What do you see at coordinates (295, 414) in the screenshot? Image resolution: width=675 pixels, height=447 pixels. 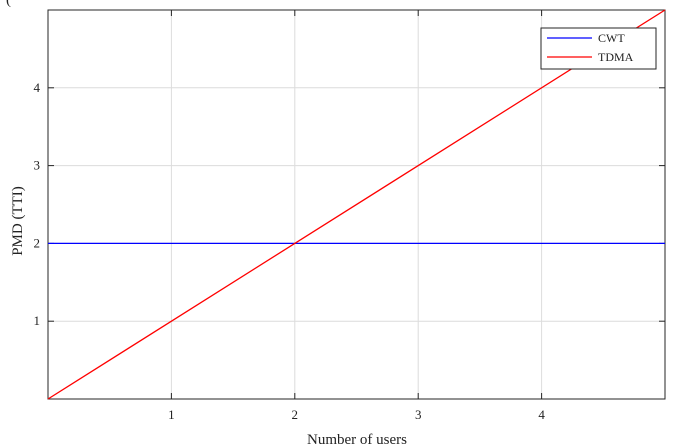 I see `x-tick-label: 2` at bounding box center [295, 414].